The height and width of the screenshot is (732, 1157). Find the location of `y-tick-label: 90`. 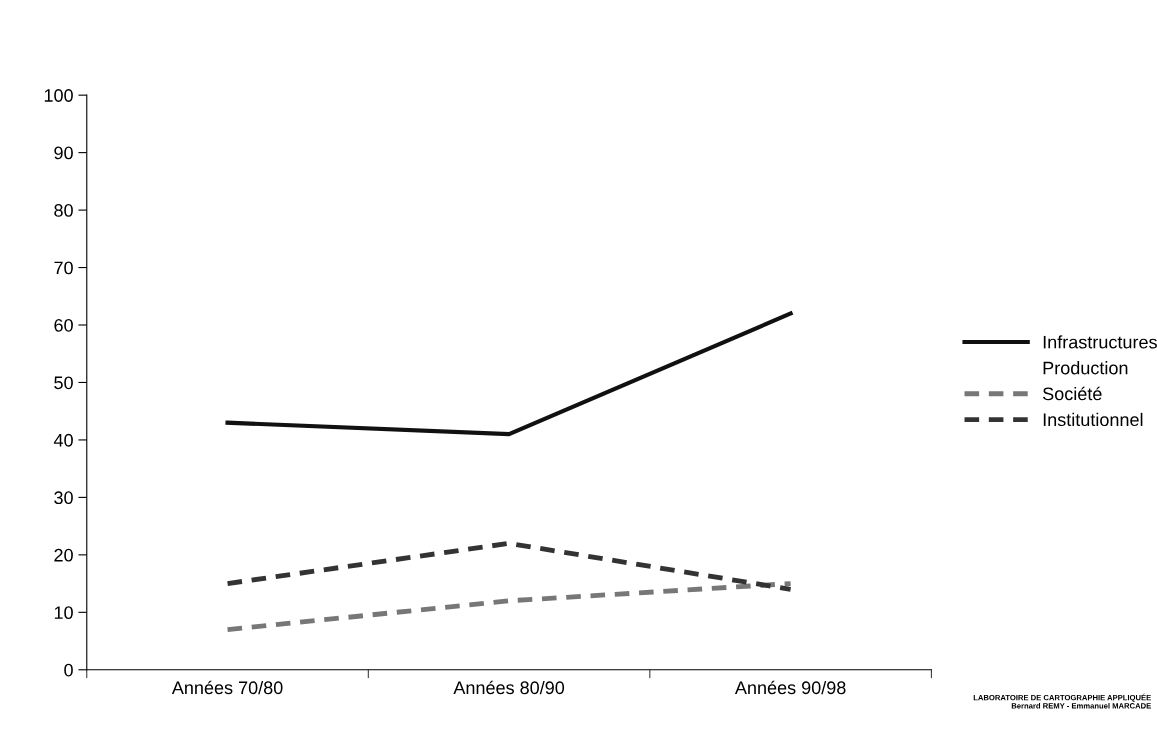

y-tick-label: 90 is located at coordinates (63, 153).